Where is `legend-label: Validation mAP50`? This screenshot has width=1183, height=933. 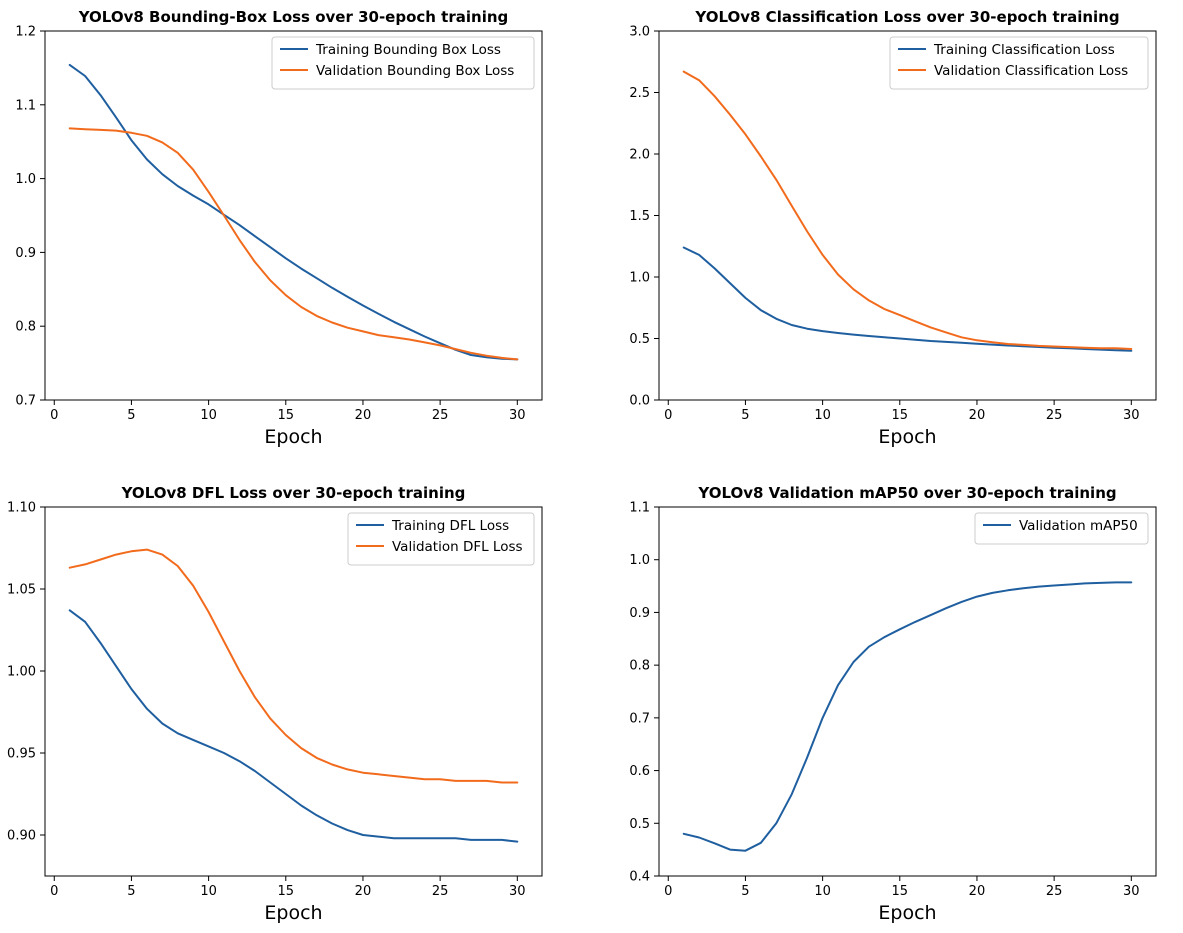 legend-label: Validation mAP50 is located at coordinates (1078, 526).